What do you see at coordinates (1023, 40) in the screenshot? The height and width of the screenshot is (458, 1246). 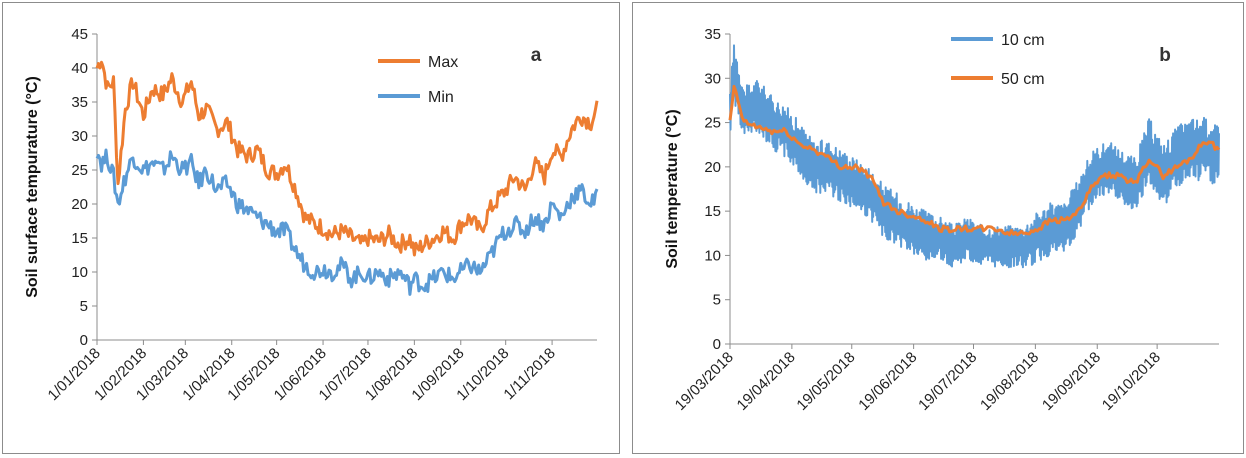 I see `legend-label-10-cm: 10 cm` at bounding box center [1023, 40].